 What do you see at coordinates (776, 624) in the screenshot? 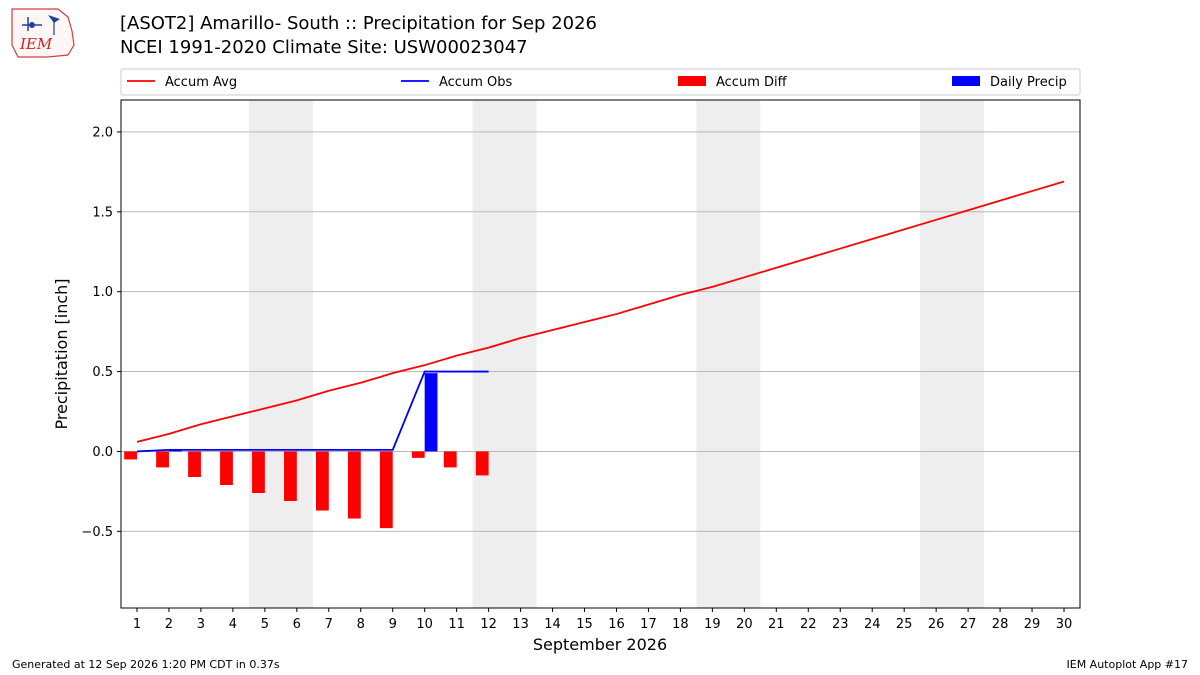
I see `x-tick-label: 21` at bounding box center [776, 624].